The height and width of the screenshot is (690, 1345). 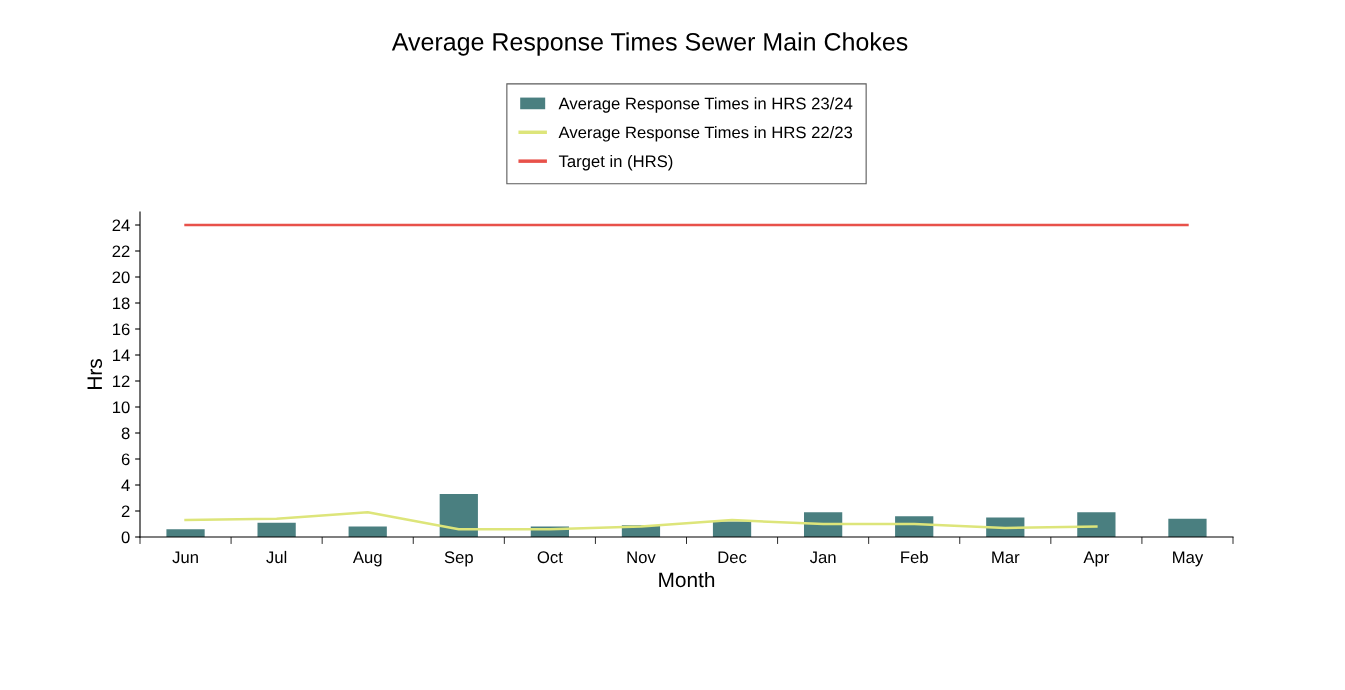 I want to click on y-tick-label: 20, so click(x=121, y=277).